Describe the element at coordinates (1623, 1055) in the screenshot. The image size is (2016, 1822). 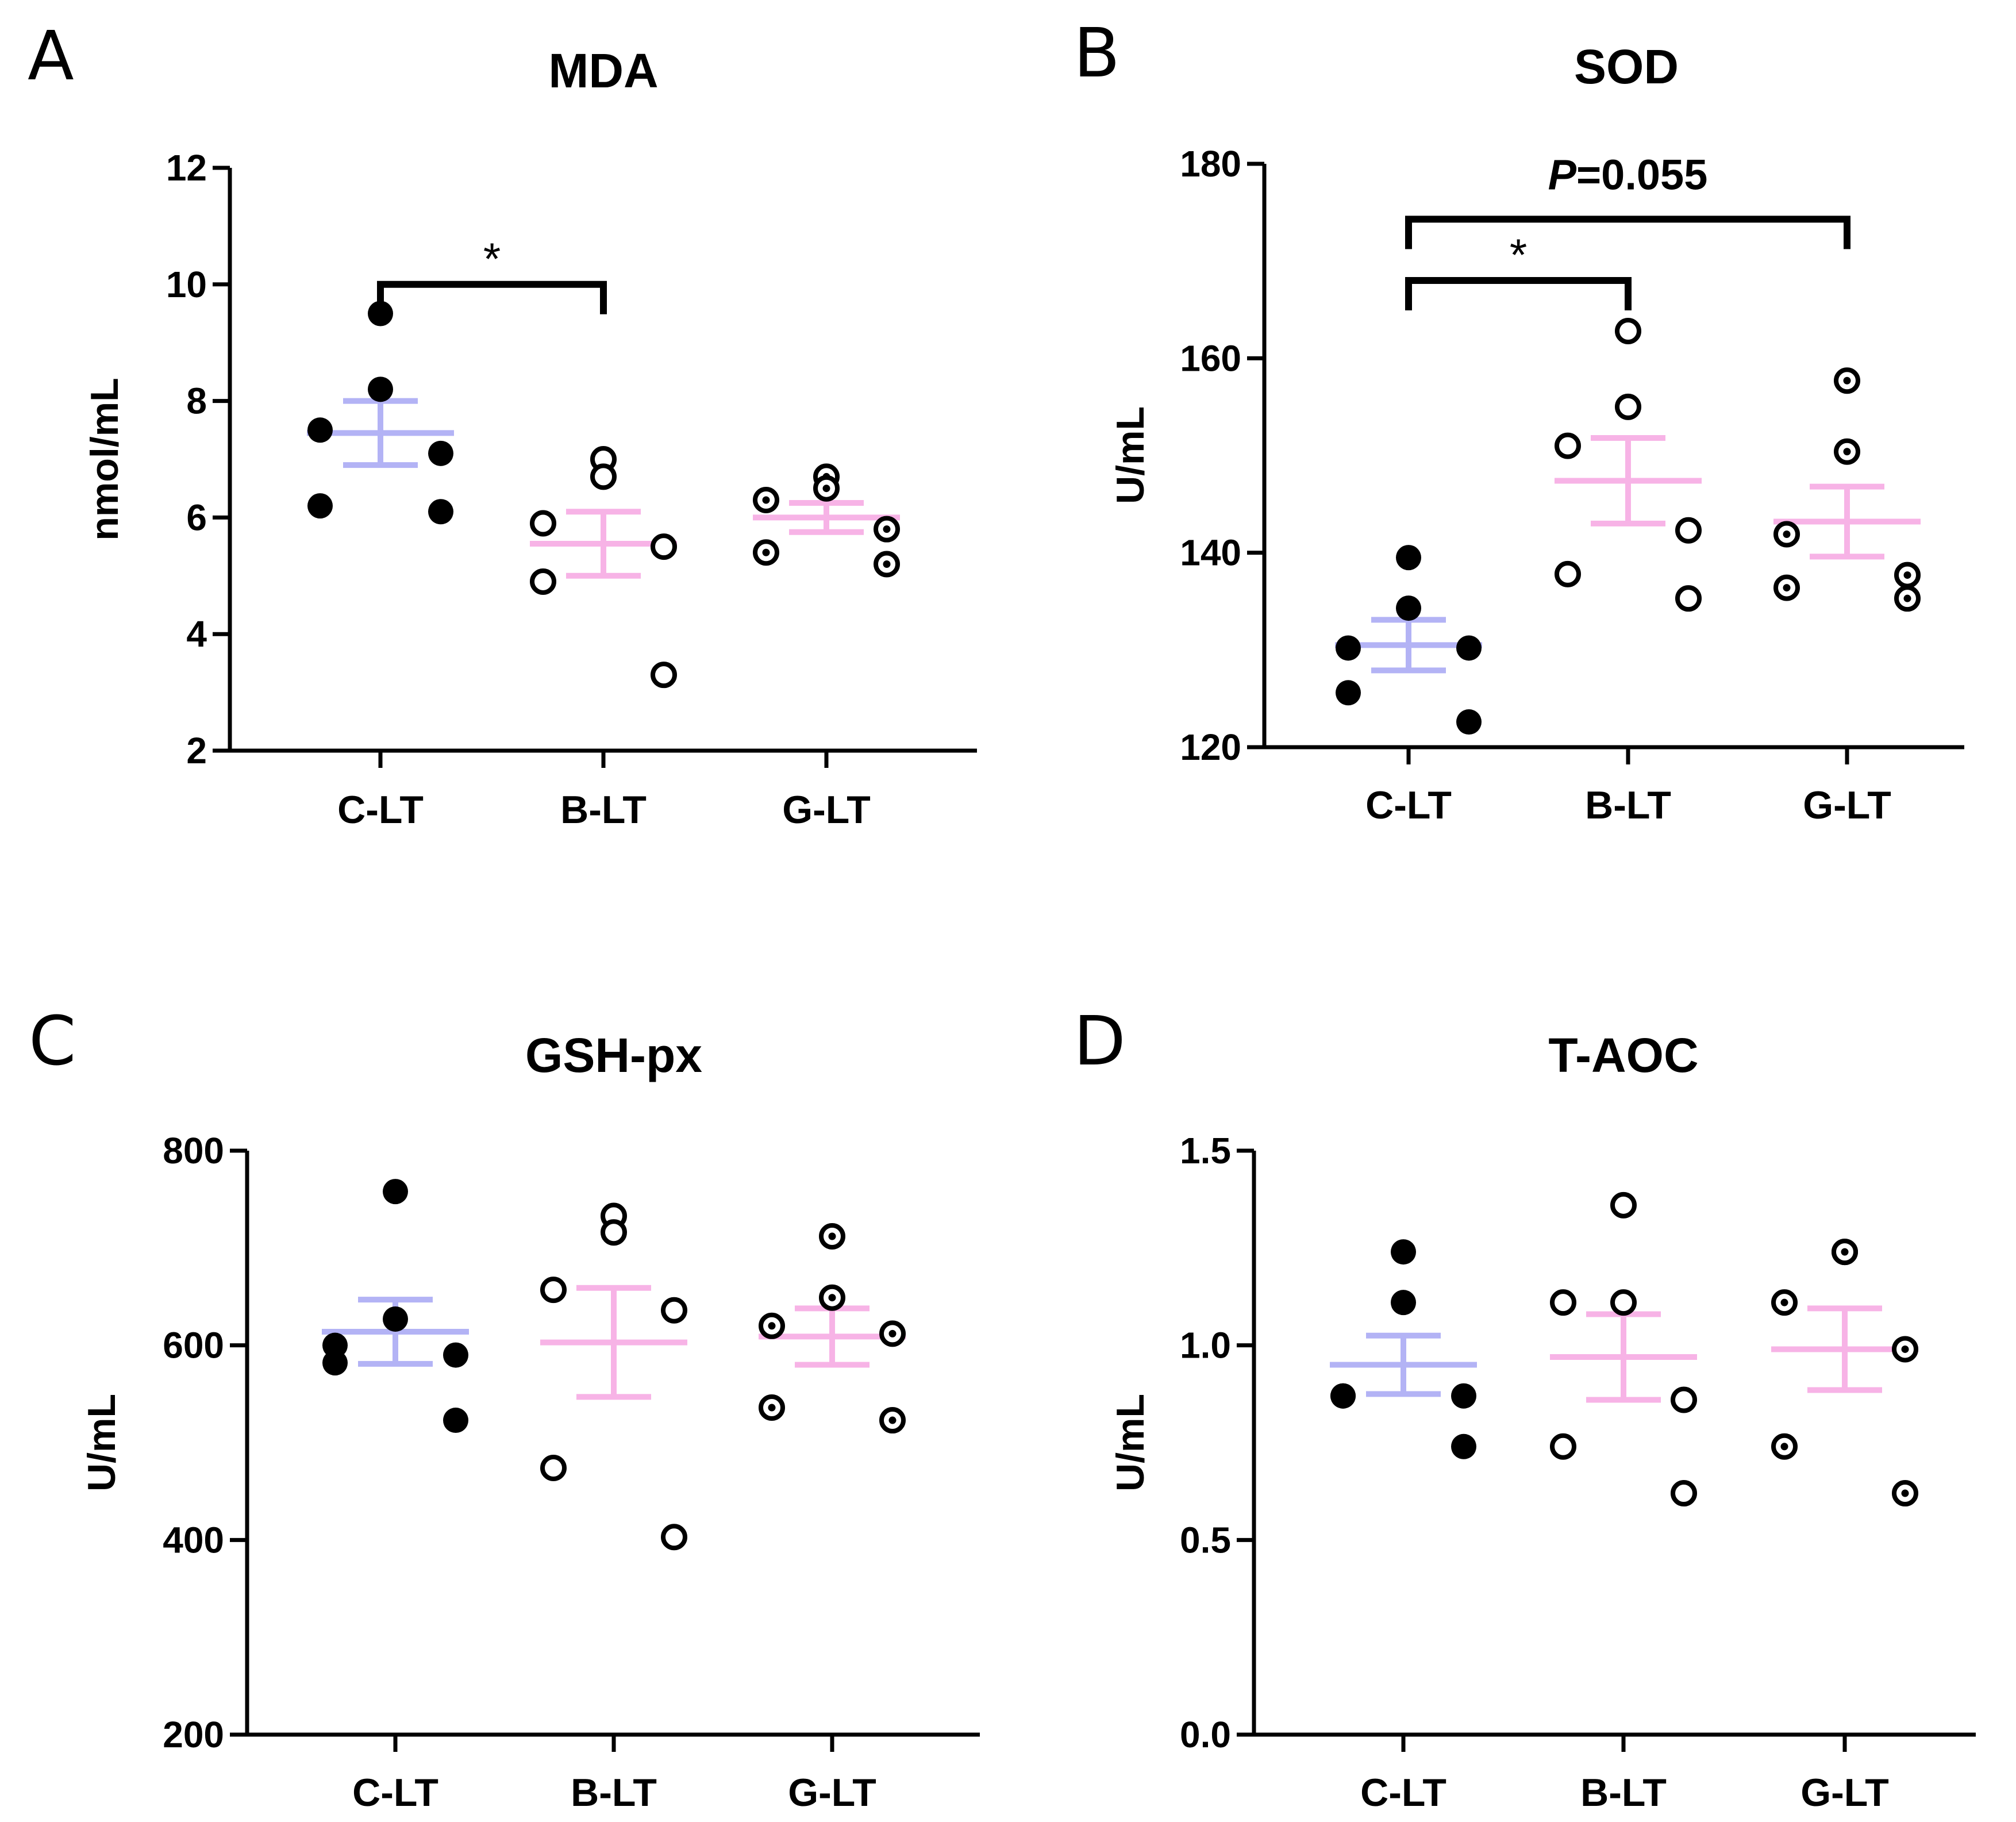
I see `chart-title: T-AOC` at that location.